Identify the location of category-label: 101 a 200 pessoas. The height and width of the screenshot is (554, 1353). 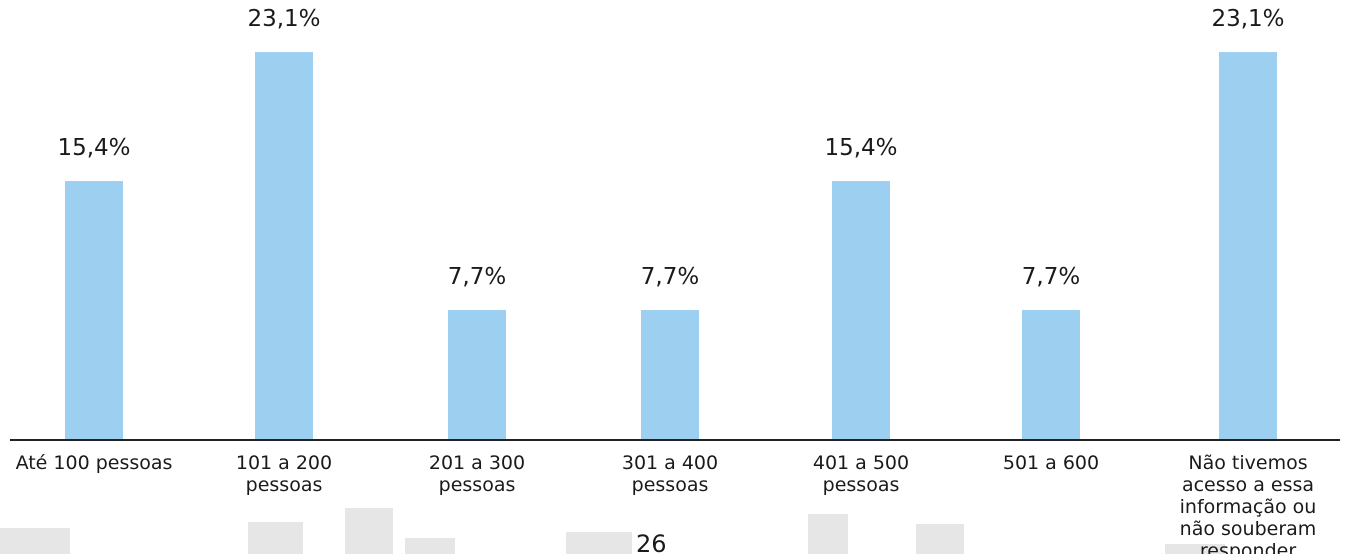
(284, 474).